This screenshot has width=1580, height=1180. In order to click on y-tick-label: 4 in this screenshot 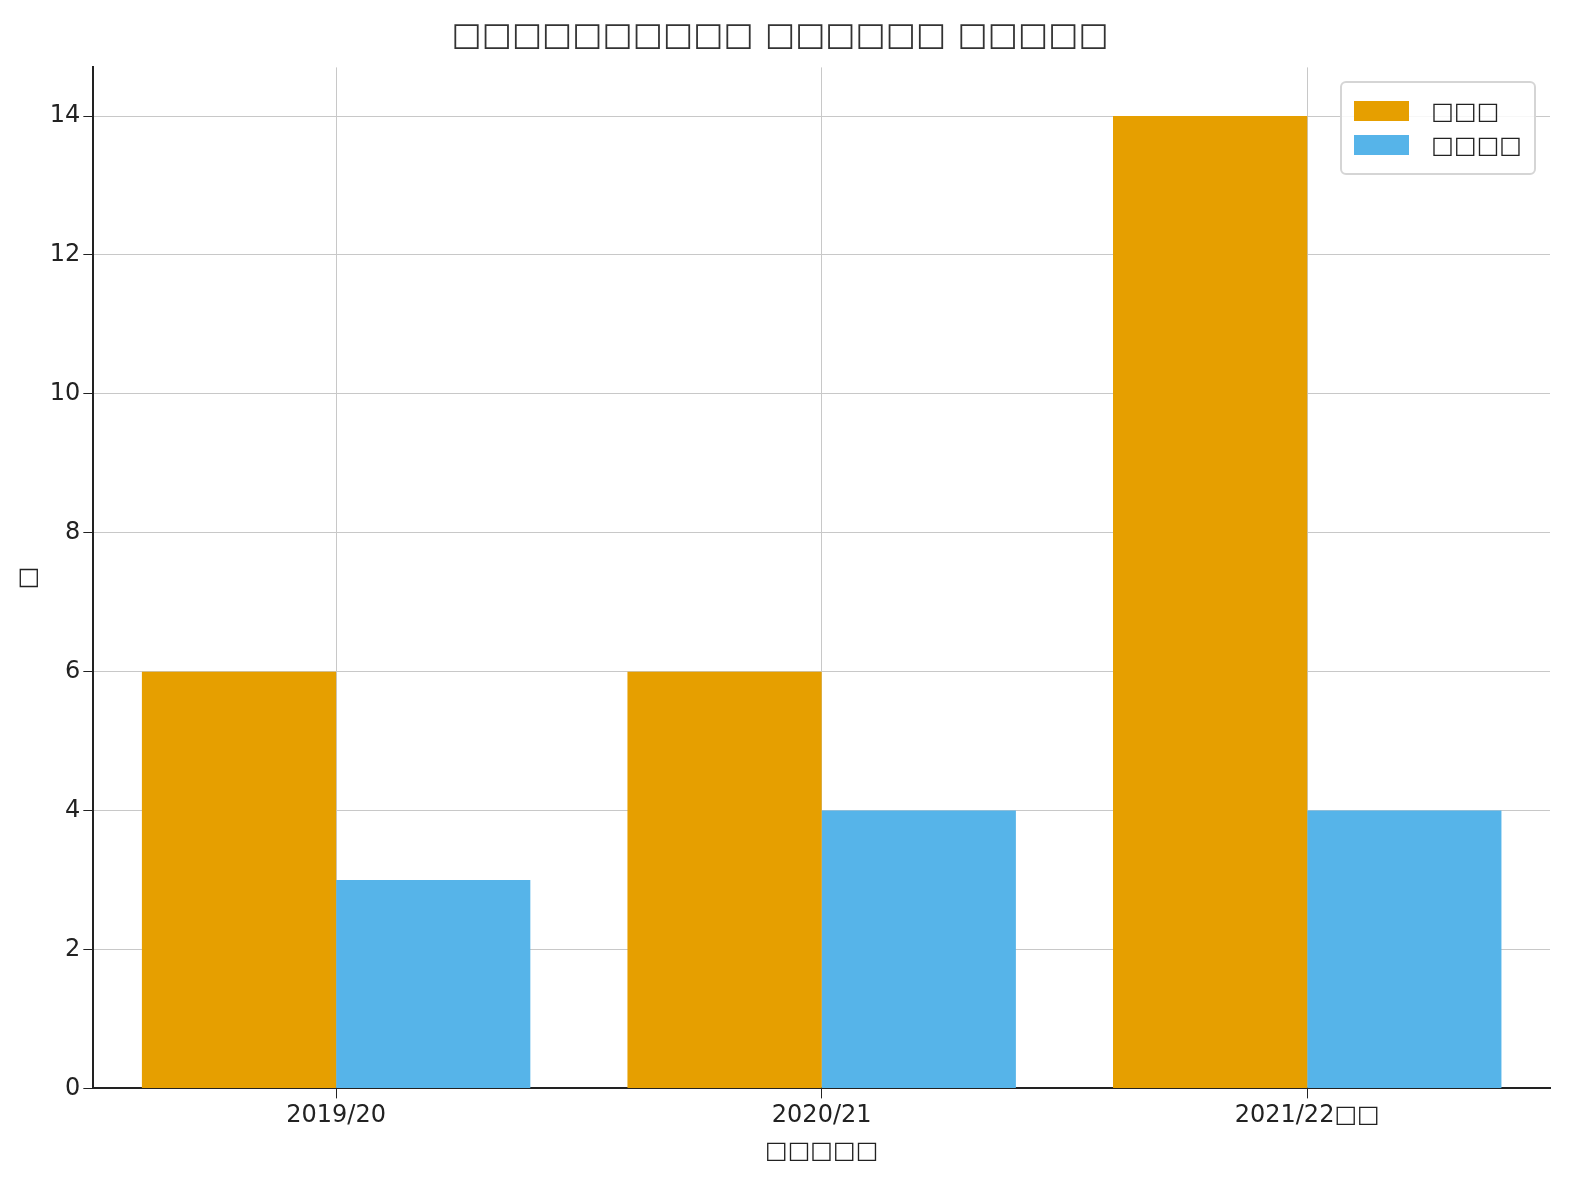, I will do `click(73, 808)`.